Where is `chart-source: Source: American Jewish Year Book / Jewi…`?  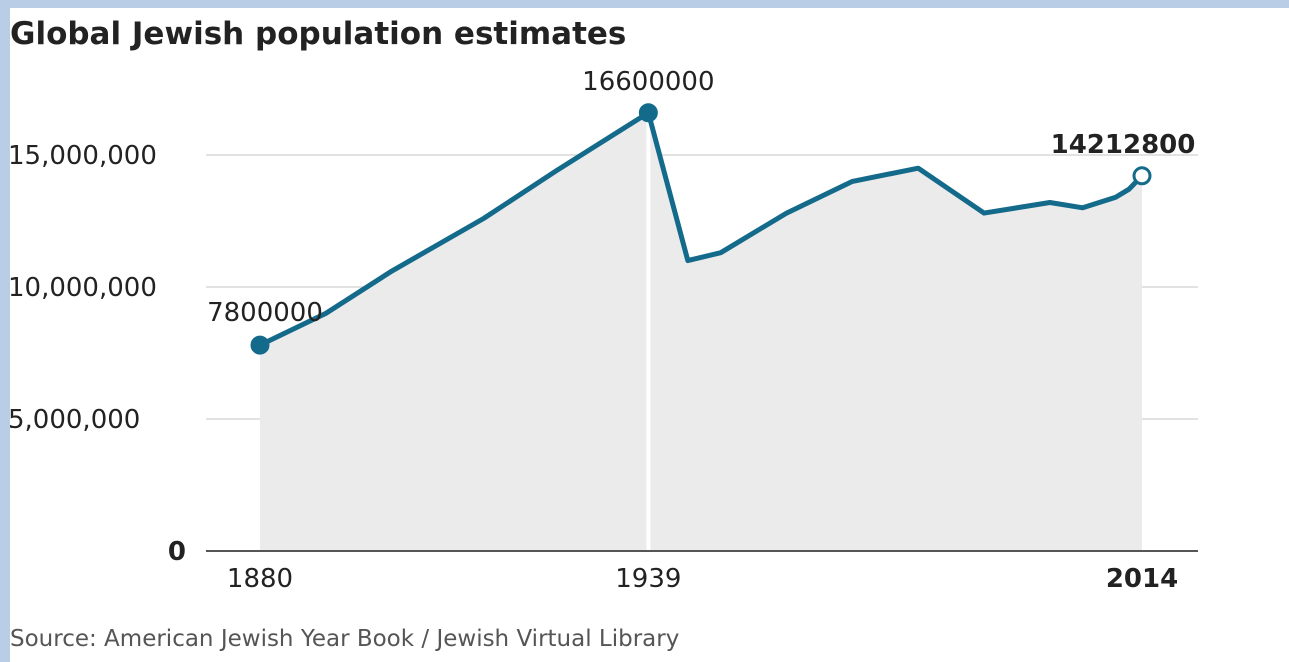
chart-source: Source: American Jewish Year Book / Jewi… is located at coordinates (345, 639).